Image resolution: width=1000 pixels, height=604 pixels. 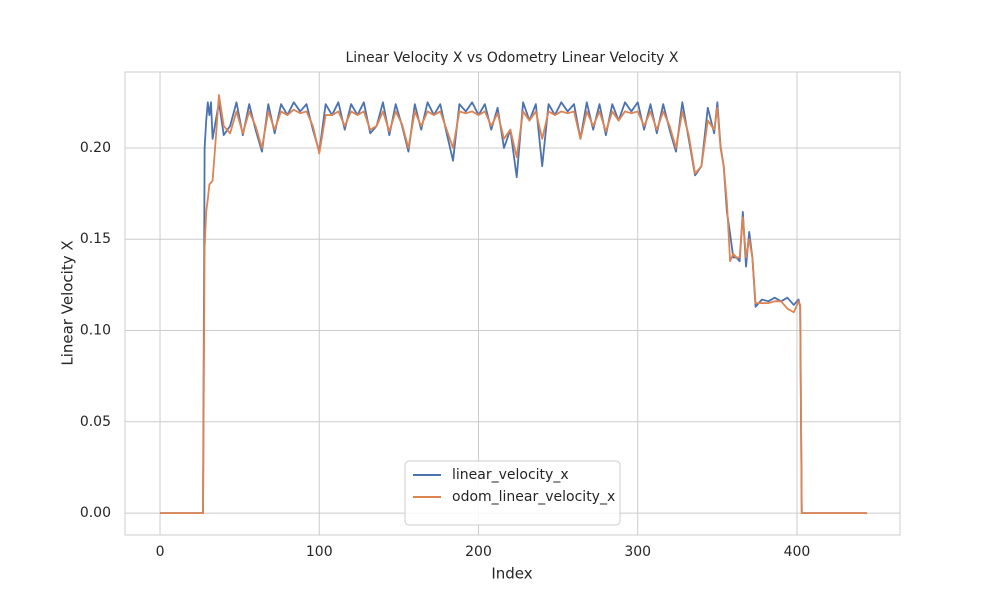 What do you see at coordinates (478, 552) in the screenshot?
I see `x-tick-label: 200` at bounding box center [478, 552].